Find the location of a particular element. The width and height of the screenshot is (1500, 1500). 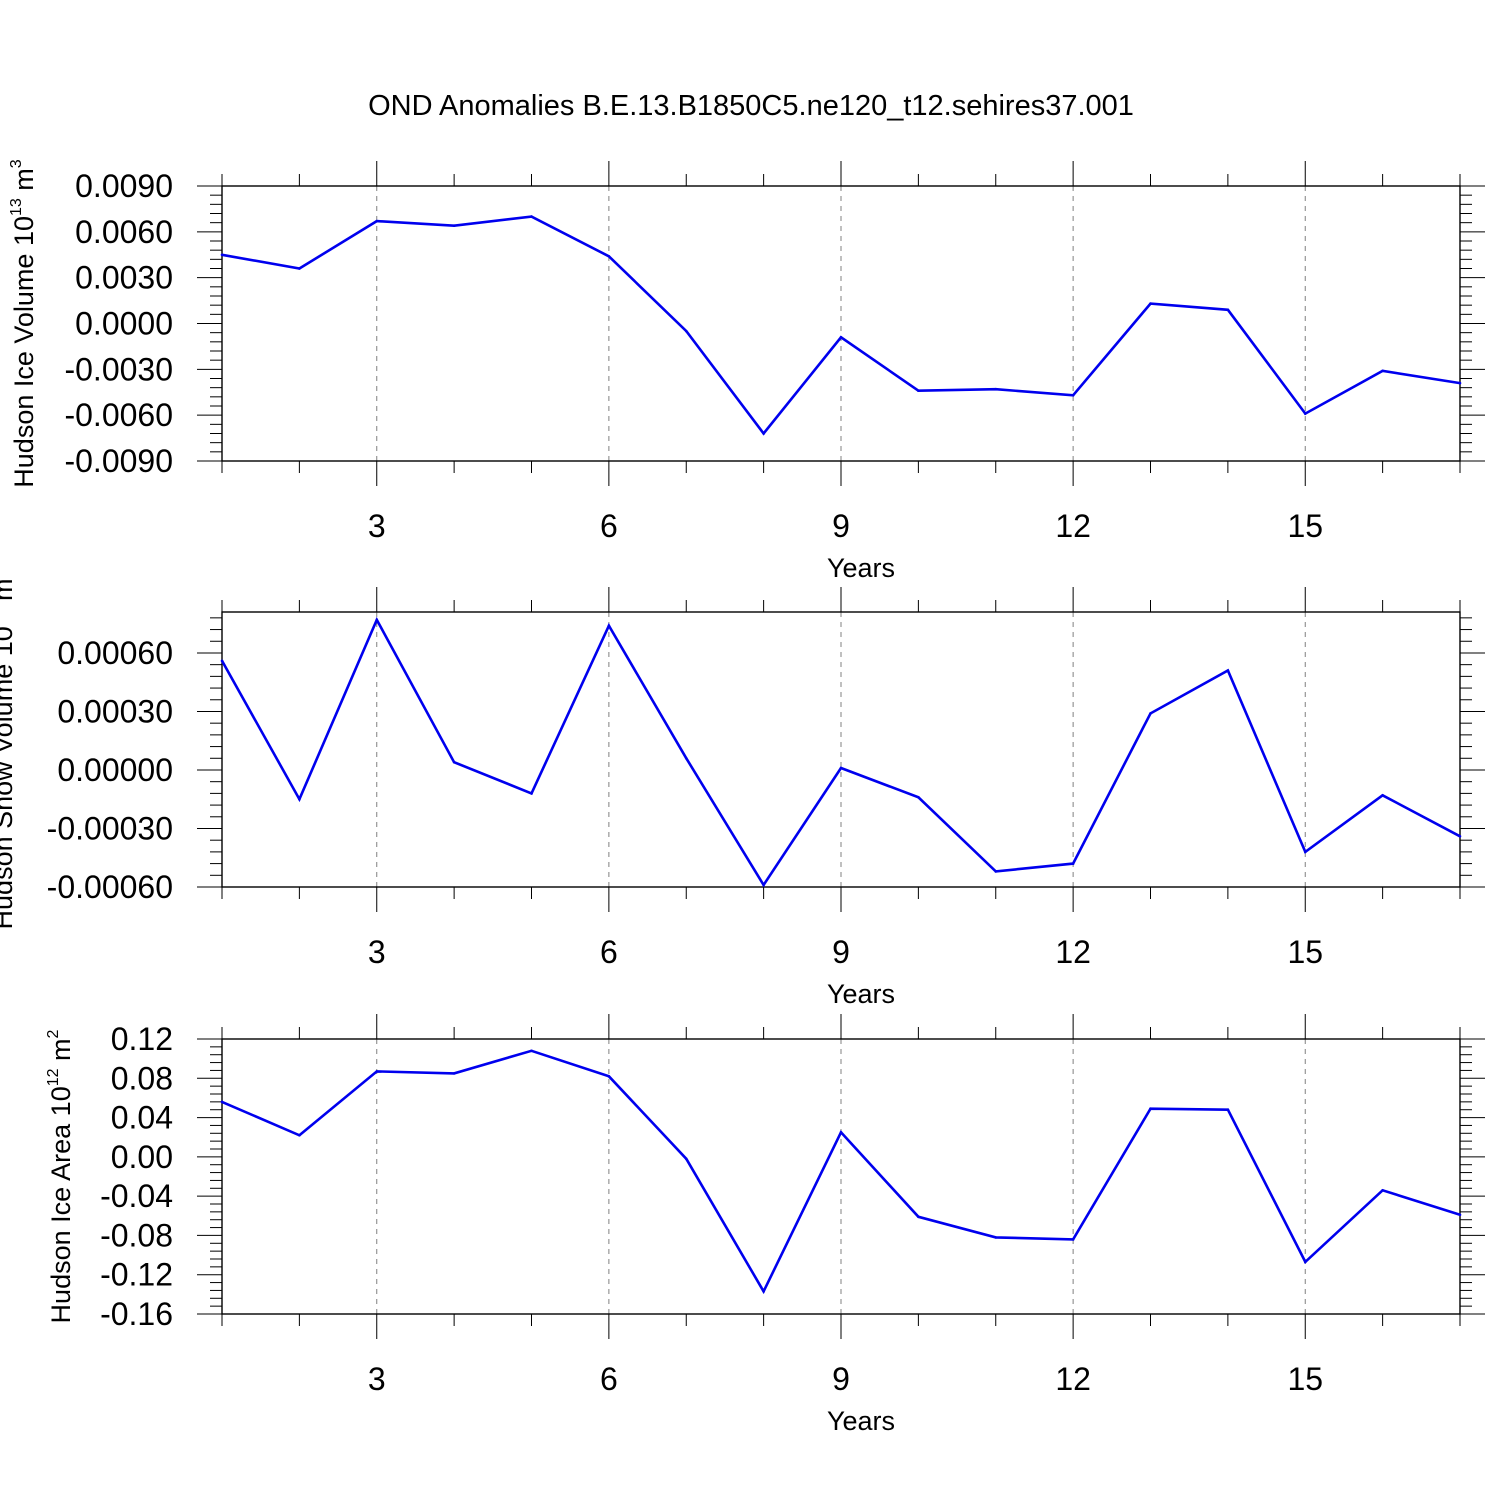

y-axis-label-ylabel: Hudson Ice Volume is located at coordinates (24, 367).